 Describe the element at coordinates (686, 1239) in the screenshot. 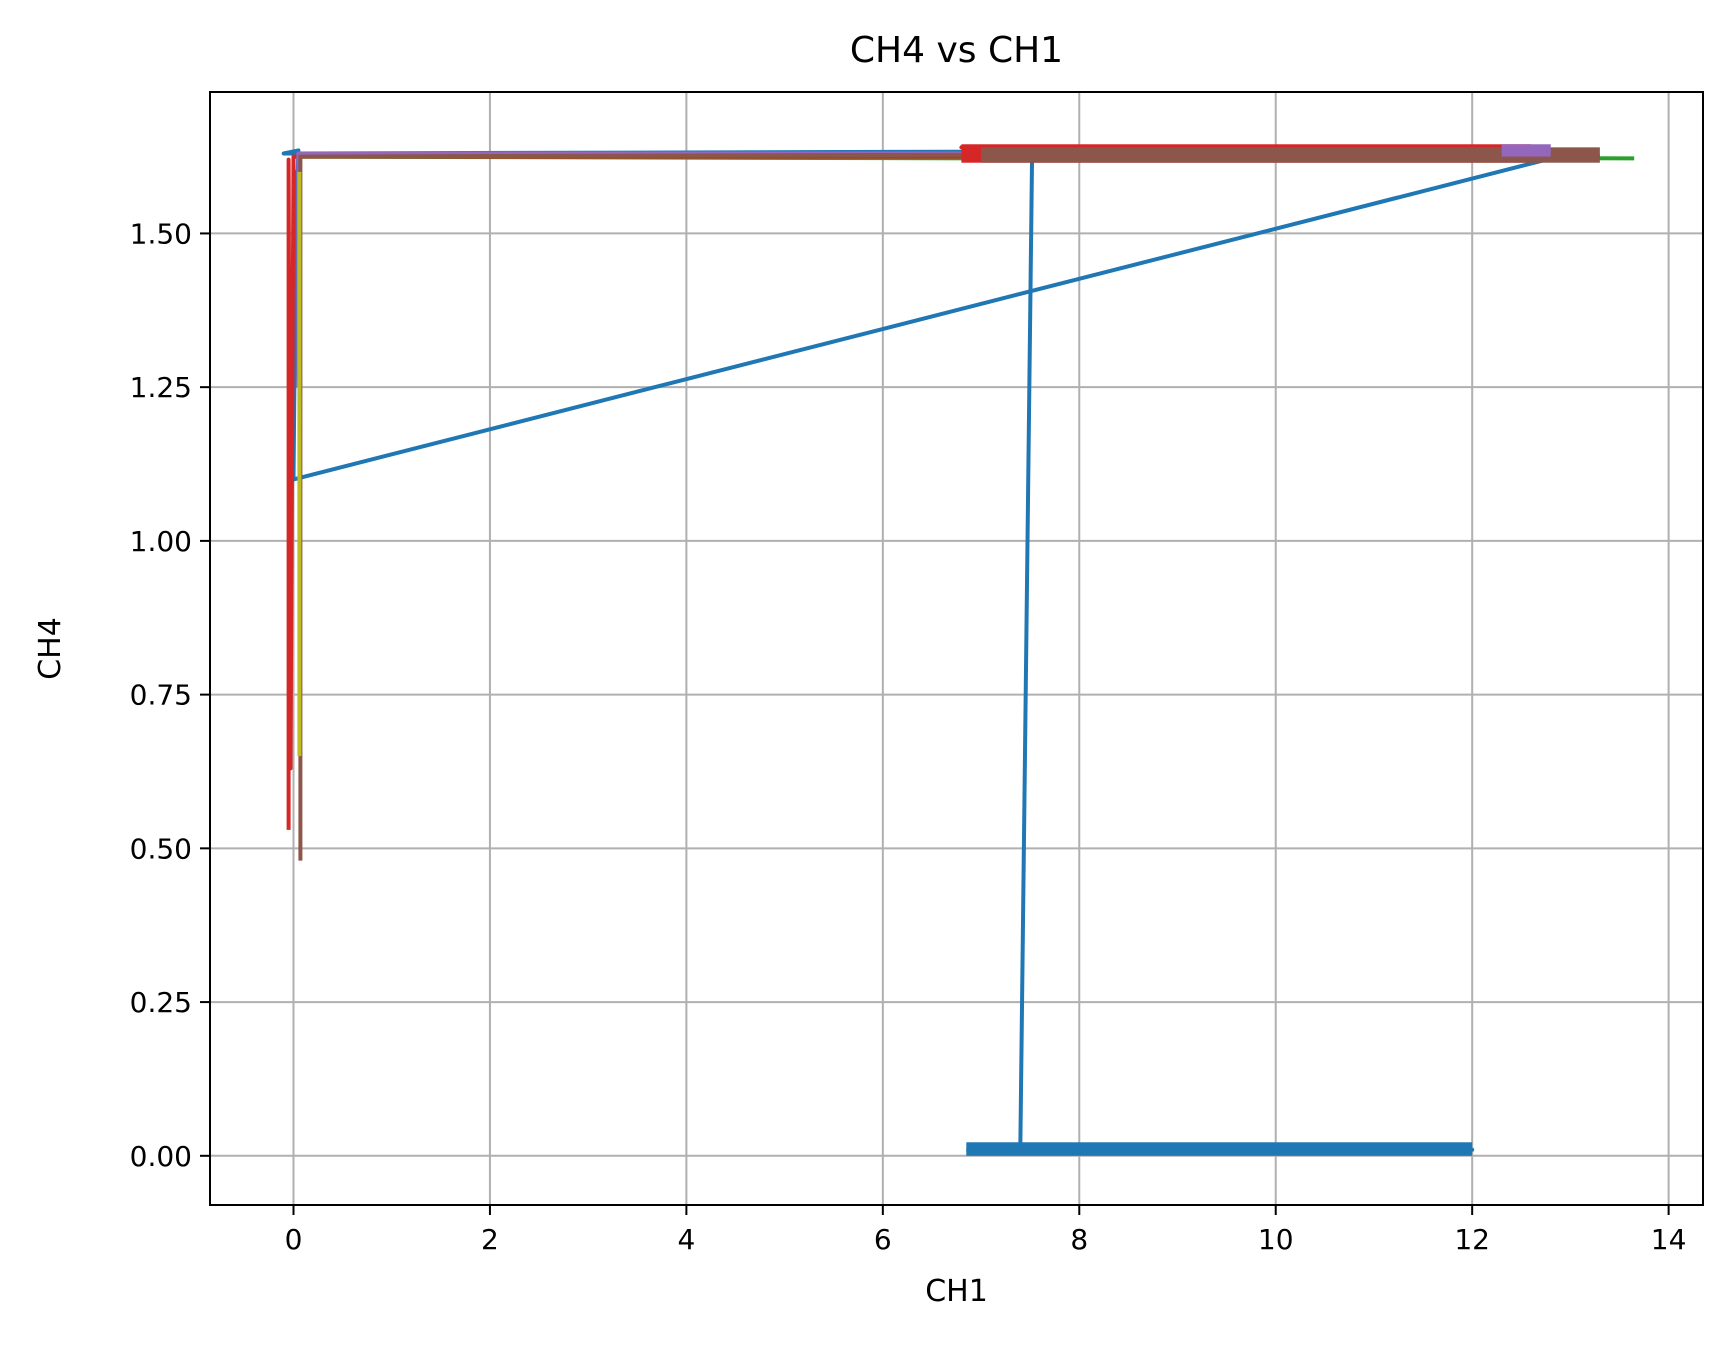

I see `x-tick-label: 4` at that location.